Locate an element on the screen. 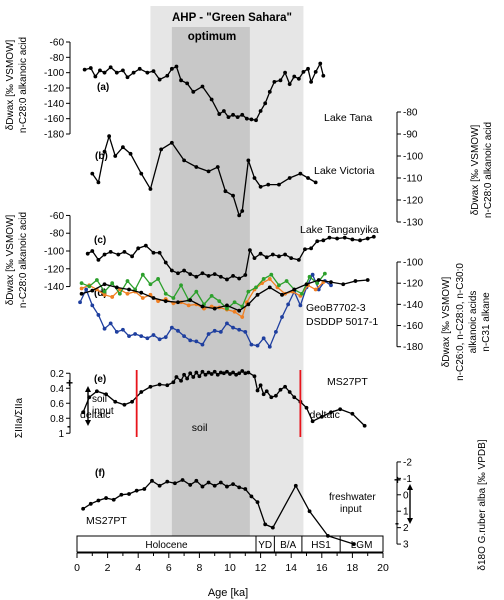 This screenshot has height=600, width=504. arrow-head-down is located at coordinates (88, 423).